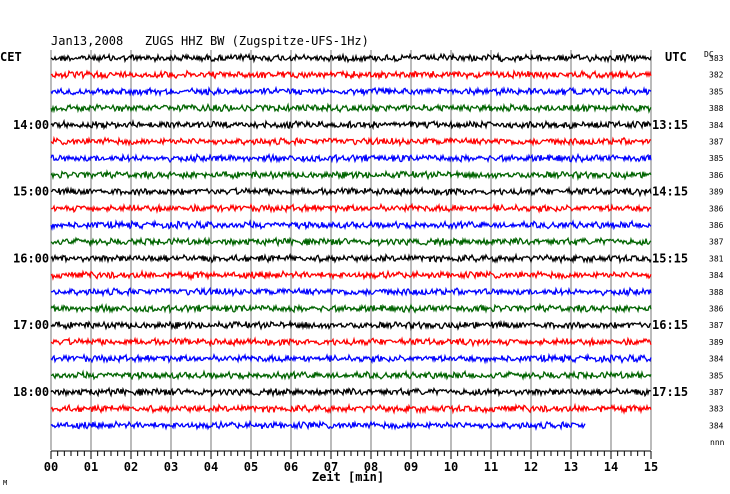 The image size is (730, 494). What do you see at coordinates (670, 125) in the screenshot?
I see `utc-time-label: 13:15` at bounding box center [670, 125].